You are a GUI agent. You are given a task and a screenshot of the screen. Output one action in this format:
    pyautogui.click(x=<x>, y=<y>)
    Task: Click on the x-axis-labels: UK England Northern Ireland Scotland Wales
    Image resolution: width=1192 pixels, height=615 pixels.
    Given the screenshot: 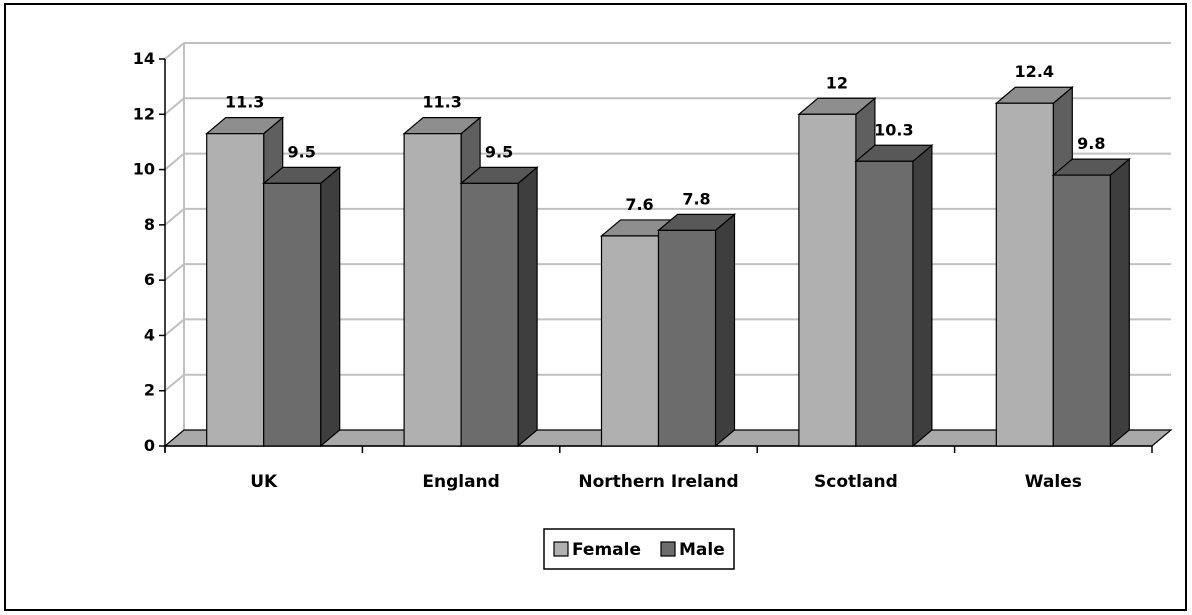 What is the action you would take?
    pyautogui.click(x=666, y=482)
    